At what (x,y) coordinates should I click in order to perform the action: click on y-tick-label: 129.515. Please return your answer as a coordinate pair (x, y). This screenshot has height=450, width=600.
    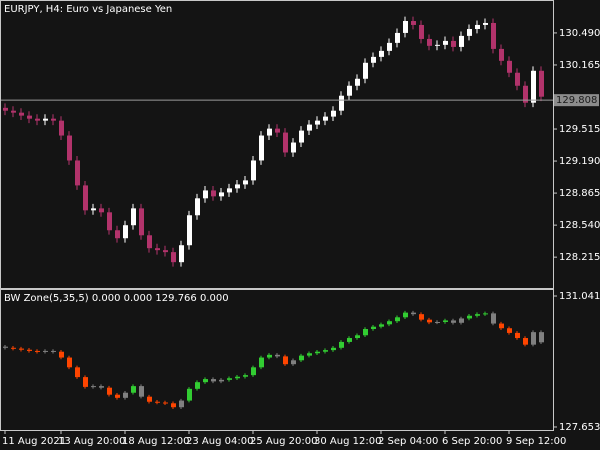
    Looking at the image, I should click on (579, 129).